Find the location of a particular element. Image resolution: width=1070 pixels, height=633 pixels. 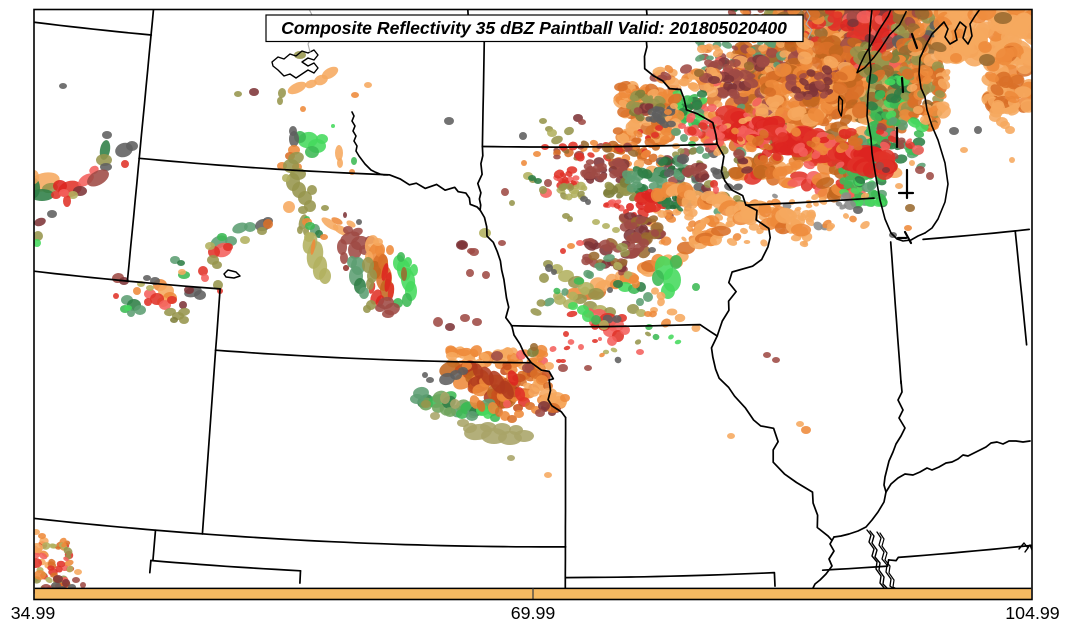

svg-text: 34.99 is located at coordinates (33, 613).